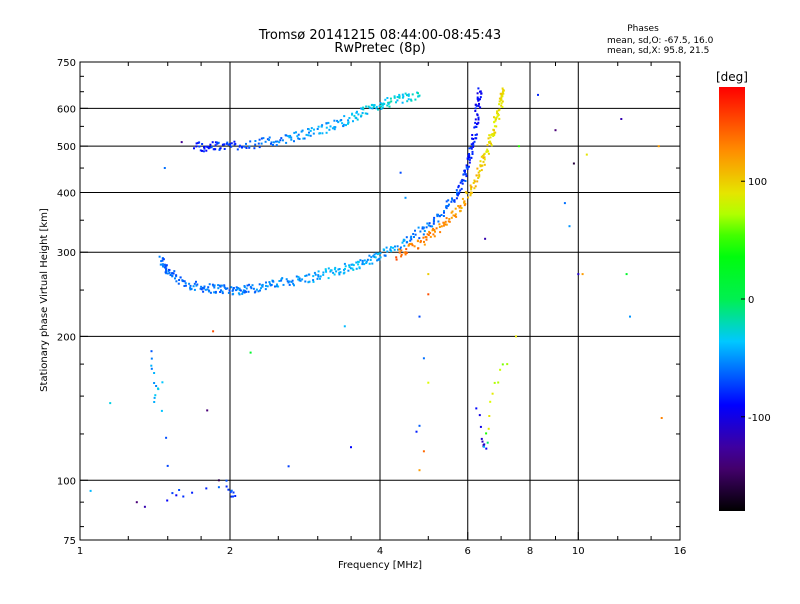 This screenshot has width=800, height=604. What do you see at coordinates (751, 300) in the screenshot?
I see `colorbar-tick-label: 0` at bounding box center [751, 300].